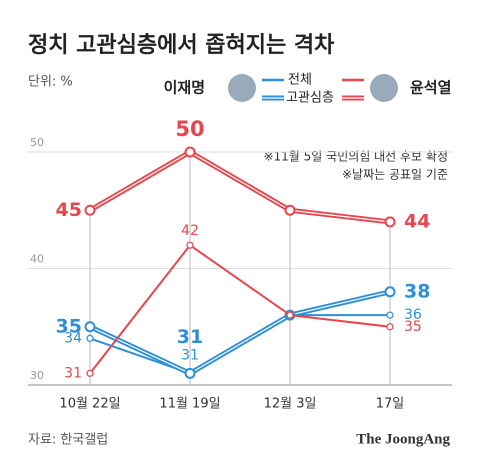 This screenshot has width=480, height=467. I want to click on source: 자료: 한국갤럽, so click(68, 440).